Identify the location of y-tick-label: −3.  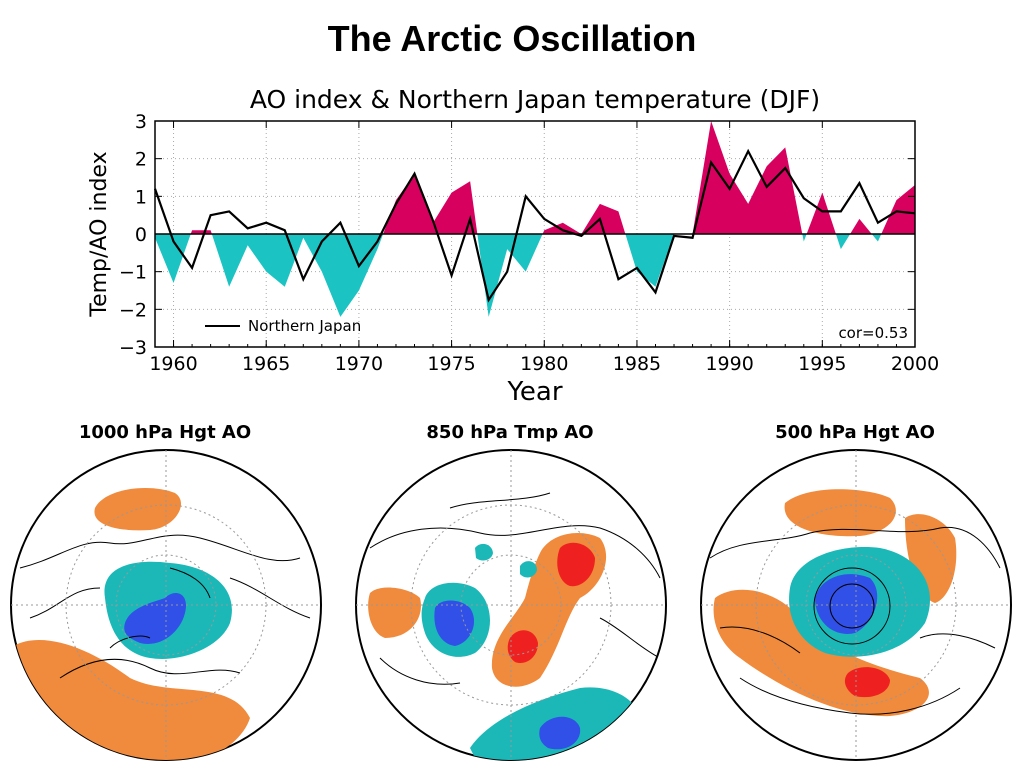
(133, 348).